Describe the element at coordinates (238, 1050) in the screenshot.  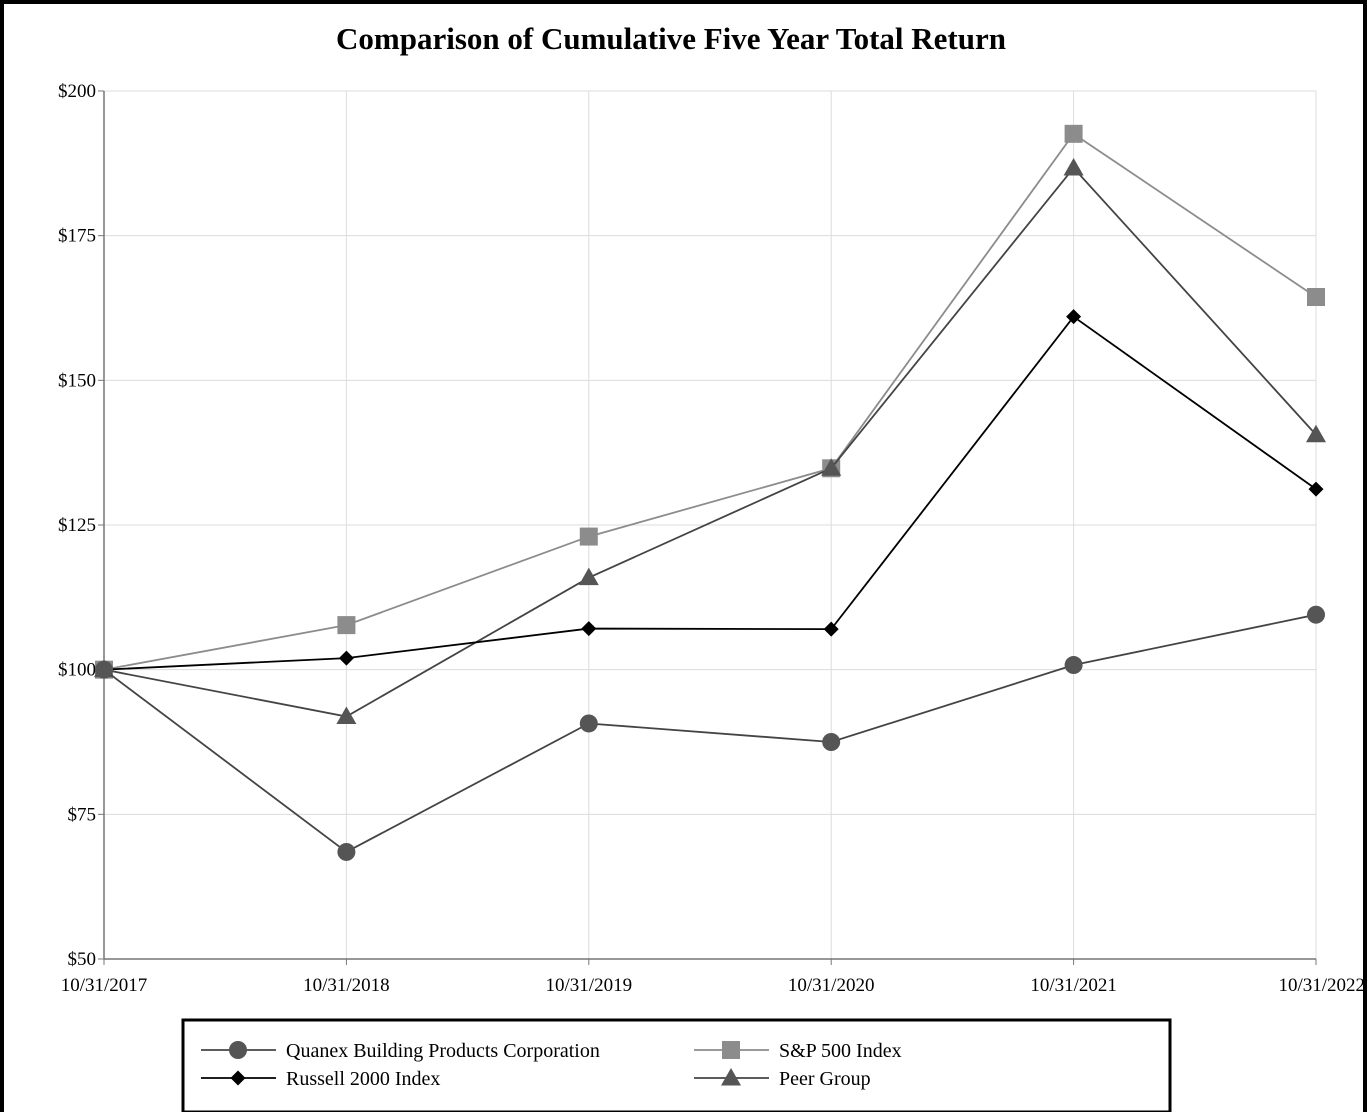
I see `legend-marker-circle` at that location.